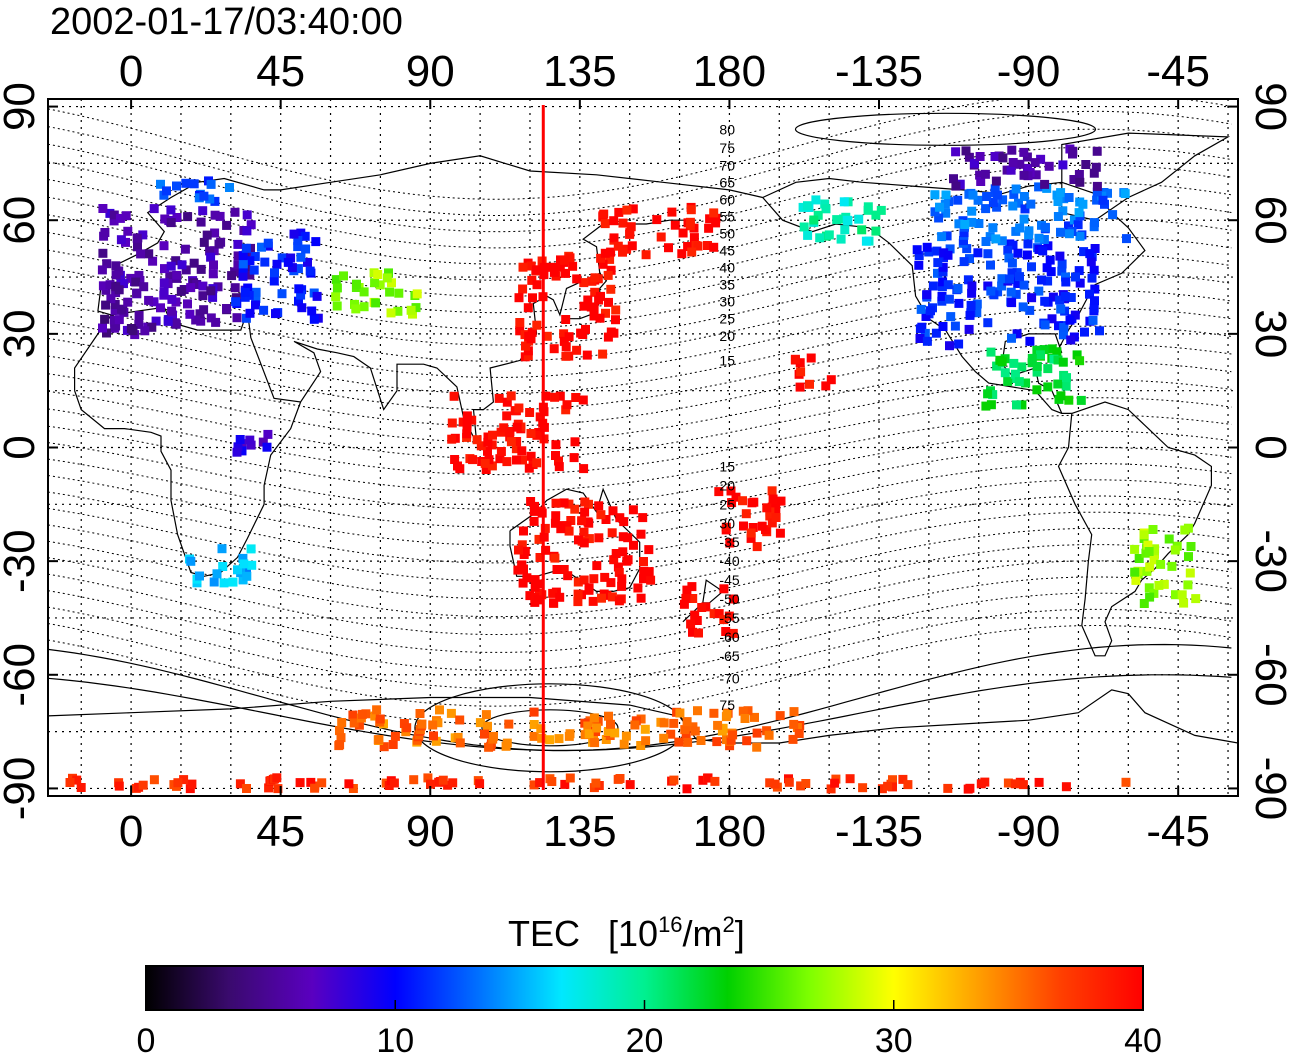 This screenshot has height=1057, width=1292. I want to click on mlat-label: 20, so click(727, 336).